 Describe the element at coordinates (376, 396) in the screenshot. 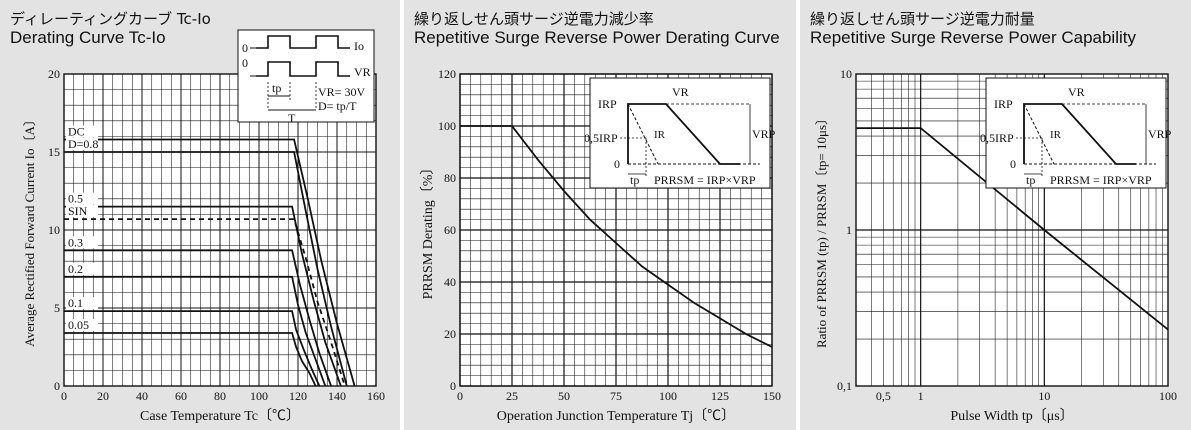

I see `x-tick-label: 160` at that location.